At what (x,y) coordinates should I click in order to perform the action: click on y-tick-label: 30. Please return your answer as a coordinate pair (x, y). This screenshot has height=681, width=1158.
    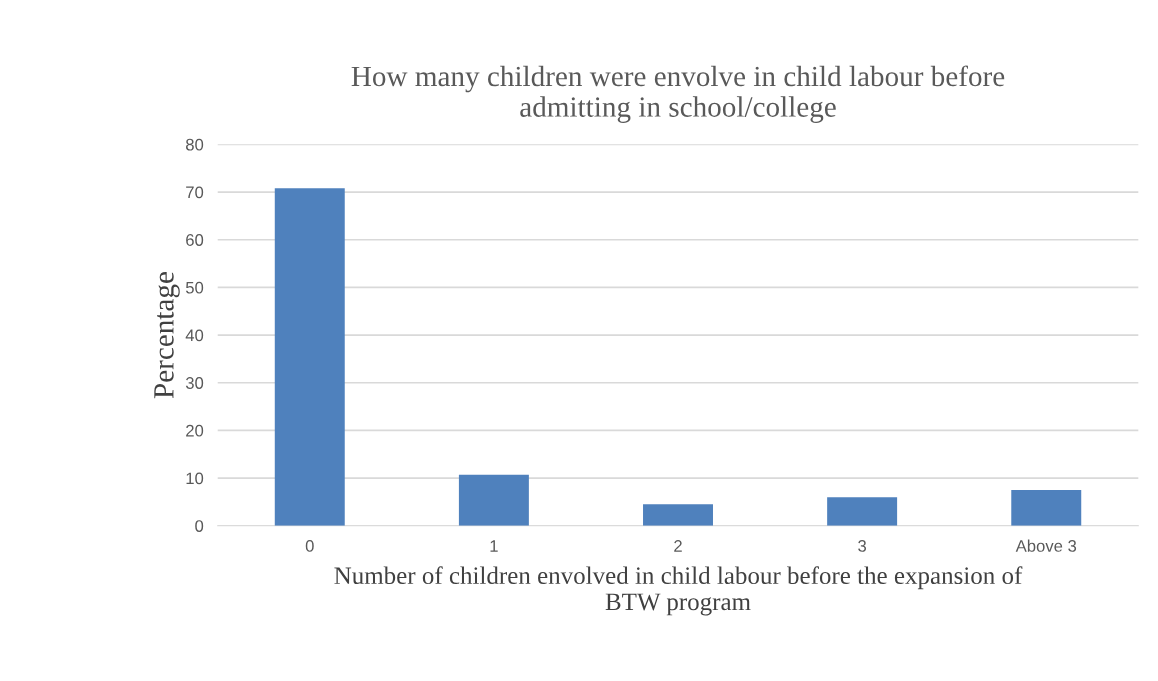
    Looking at the image, I should click on (194, 383).